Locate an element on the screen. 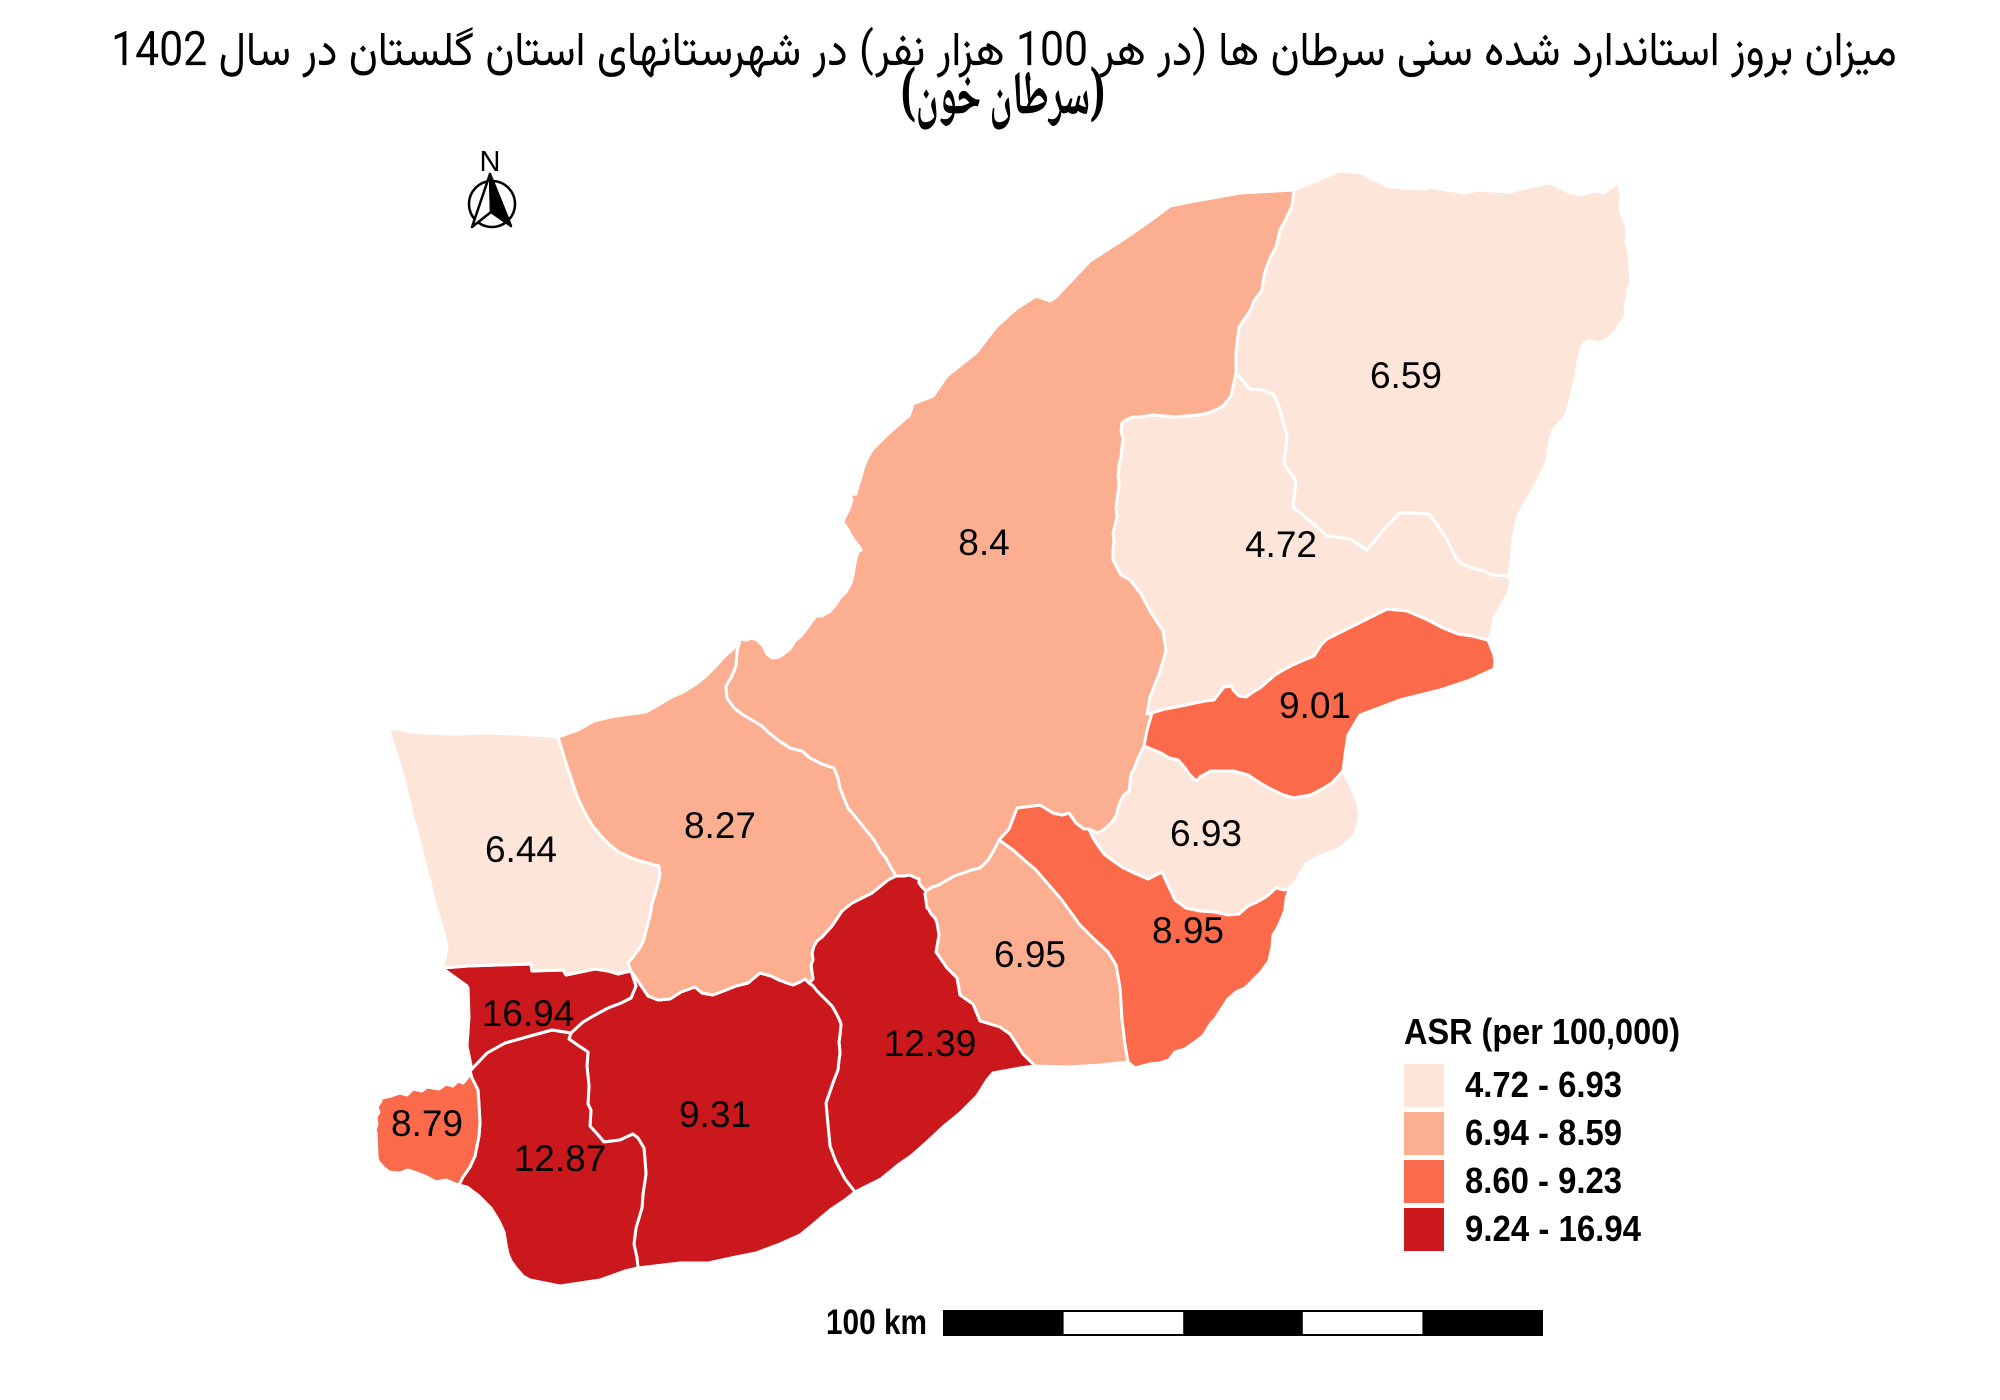  svg-text: ASR (per 100,000) is located at coordinates (1542, 1031).